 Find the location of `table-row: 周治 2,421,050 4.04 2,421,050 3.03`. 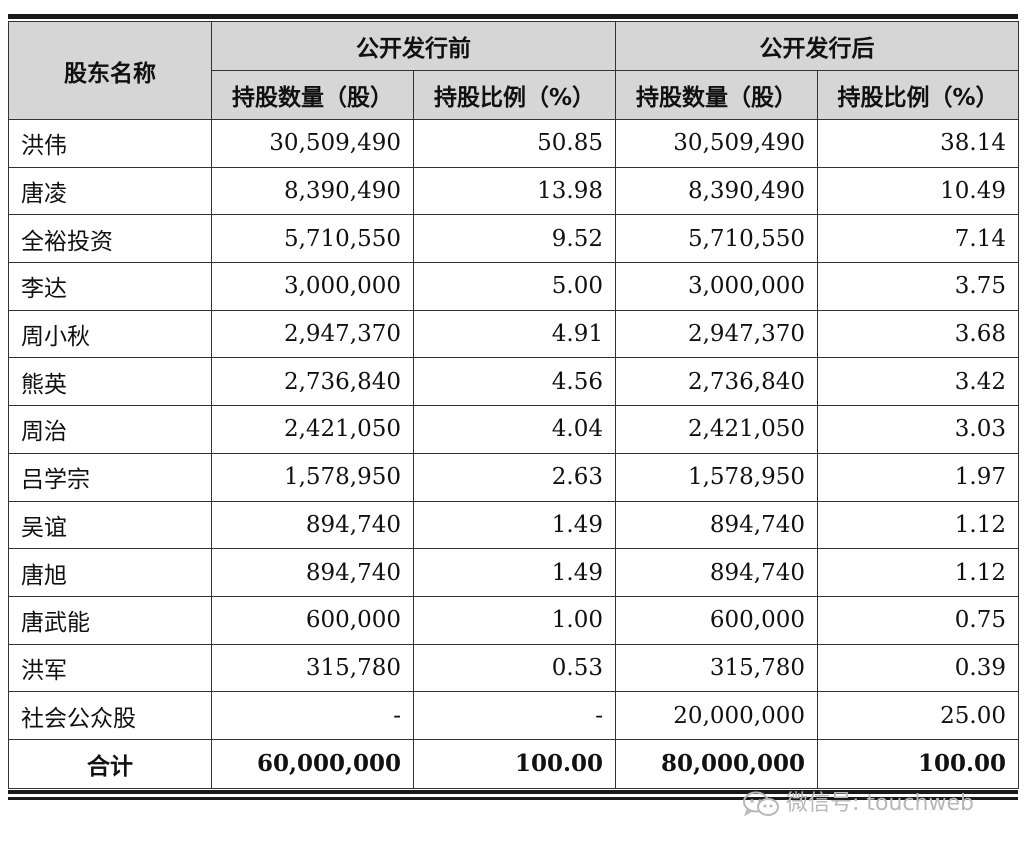

table-row: 周治 2,421,050 4.04 2,421,050 3.03 is located at coordinates (513, 429).